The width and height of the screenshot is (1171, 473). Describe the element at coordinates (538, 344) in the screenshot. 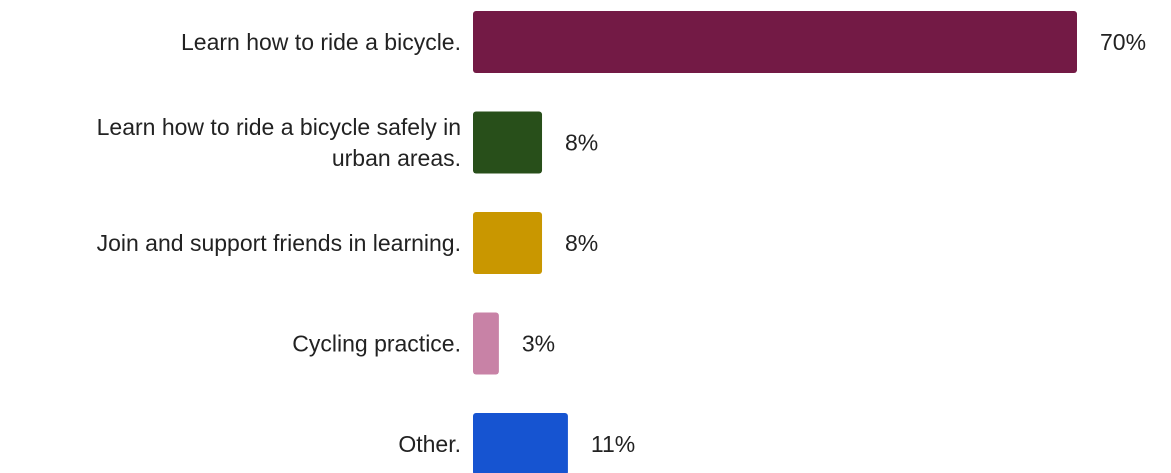

I see `value-label-3: 3%` at that location.